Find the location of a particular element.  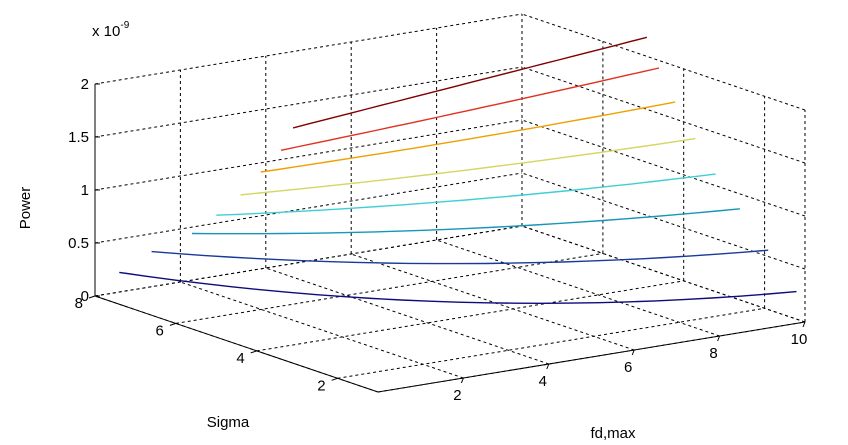

z-exponent-label: x 10-9 is located at coordinates (111, 30).